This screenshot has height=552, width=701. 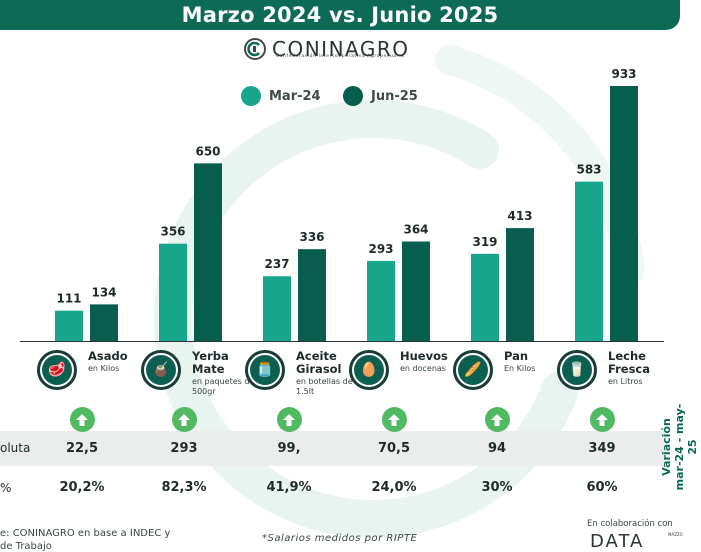 I want to click on category-text-5: Leche Fresca en Litros, so click(x=643, y=368).